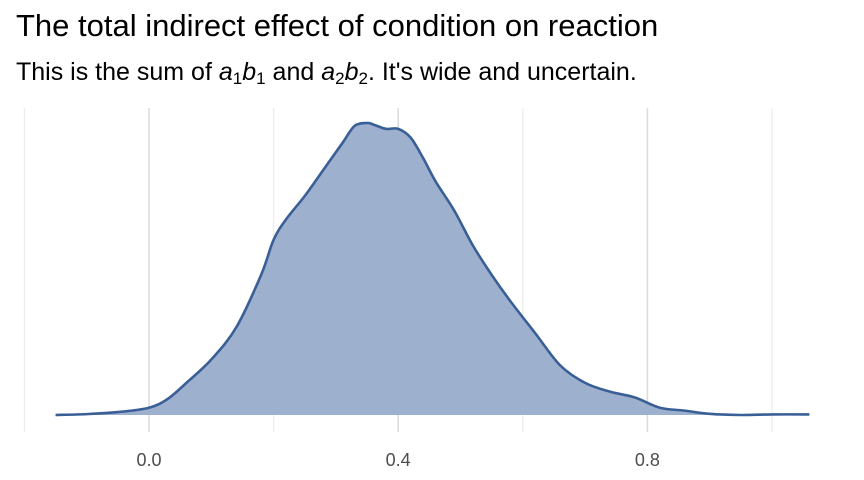 Image resolution: width=864 pixels, height=480 pixels. Describe the element at coordinates (237, 78) in the screenshot. I see `subtitle-sub-a1: 1` at that location.